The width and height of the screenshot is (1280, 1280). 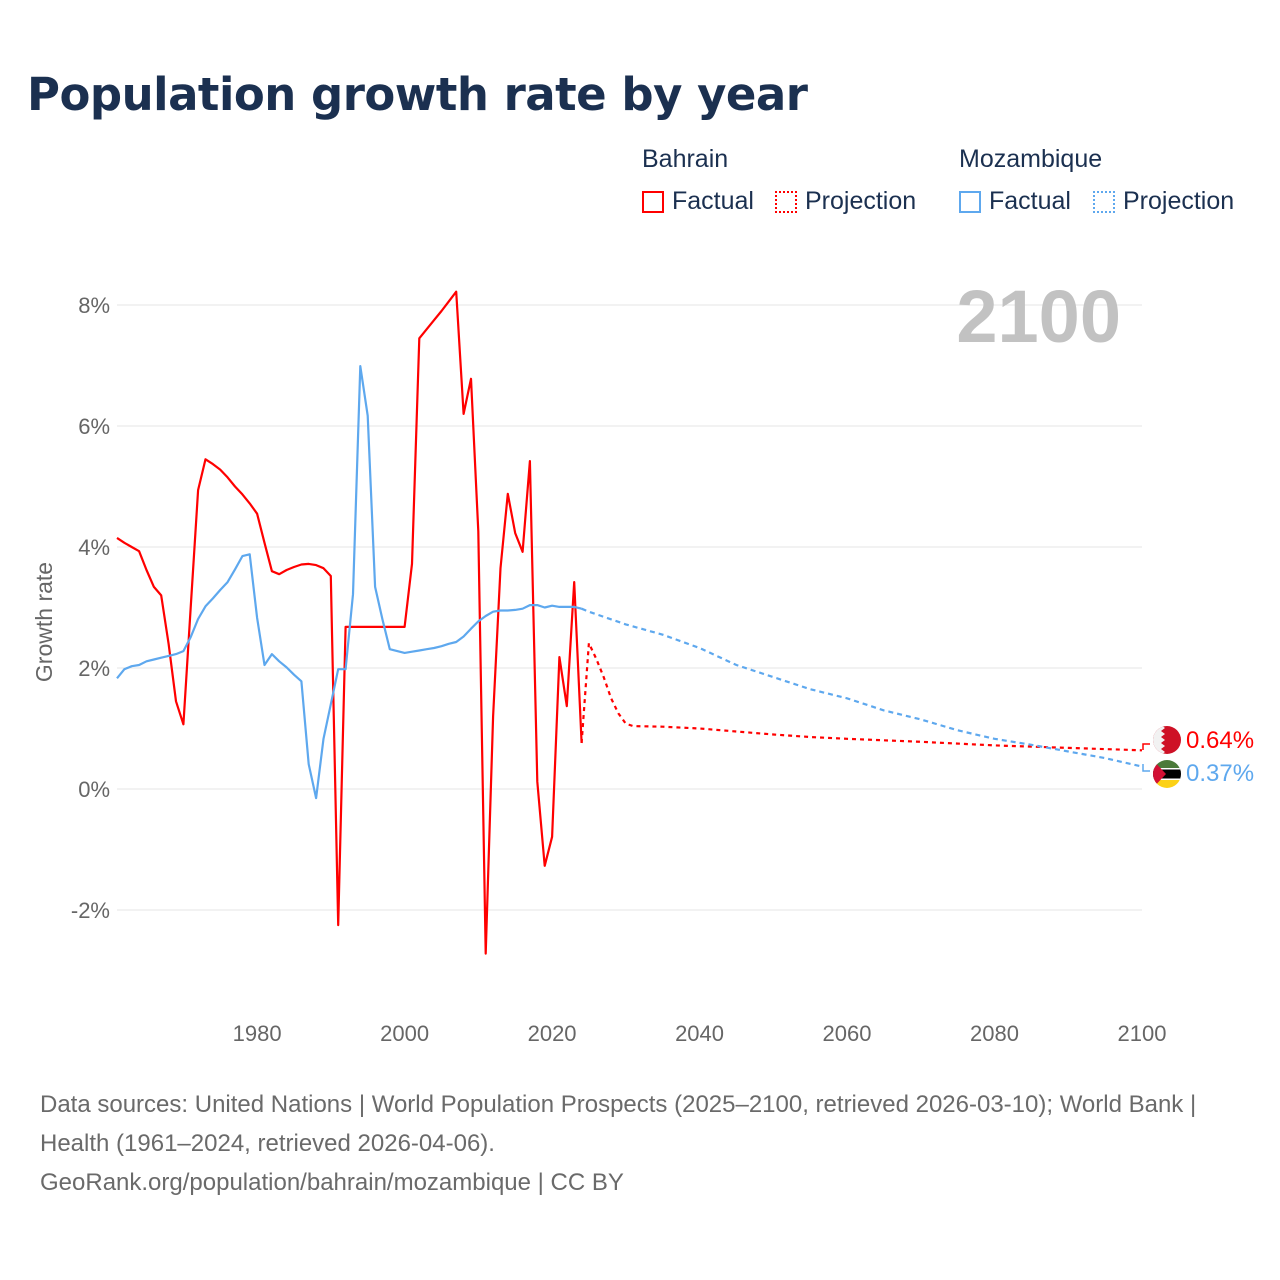 What do you see at coordinates (94, 426) in the screenshot?
I see `y-tick-label: 6%` at bounding box center [94, 426].